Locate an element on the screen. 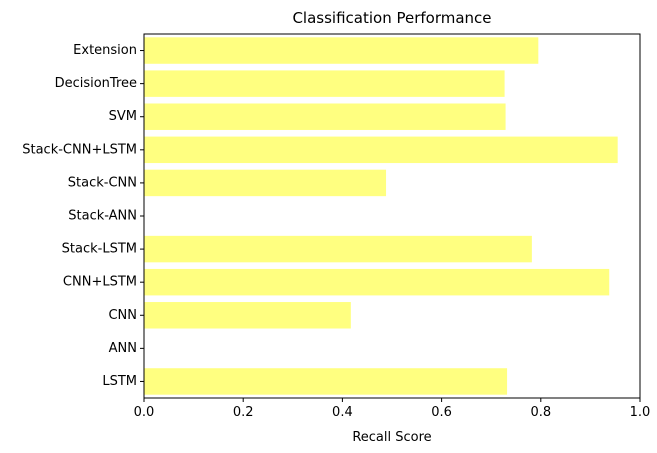 The image size is (657, 453). x-tick-label: 0.8 is located at coordinates (540, 412).